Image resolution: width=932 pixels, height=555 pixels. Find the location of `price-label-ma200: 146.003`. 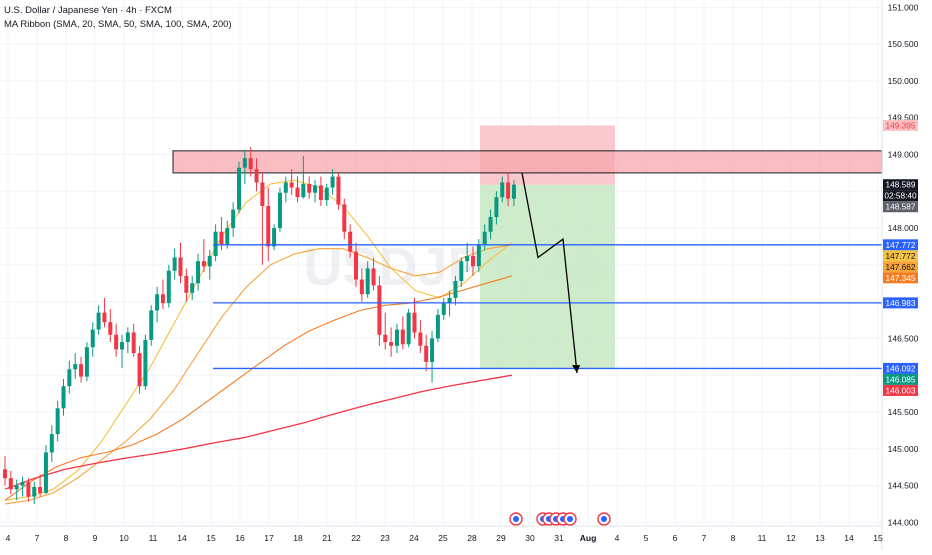

price-label-ma200: 146.003 is located at coordinates (900, 390).